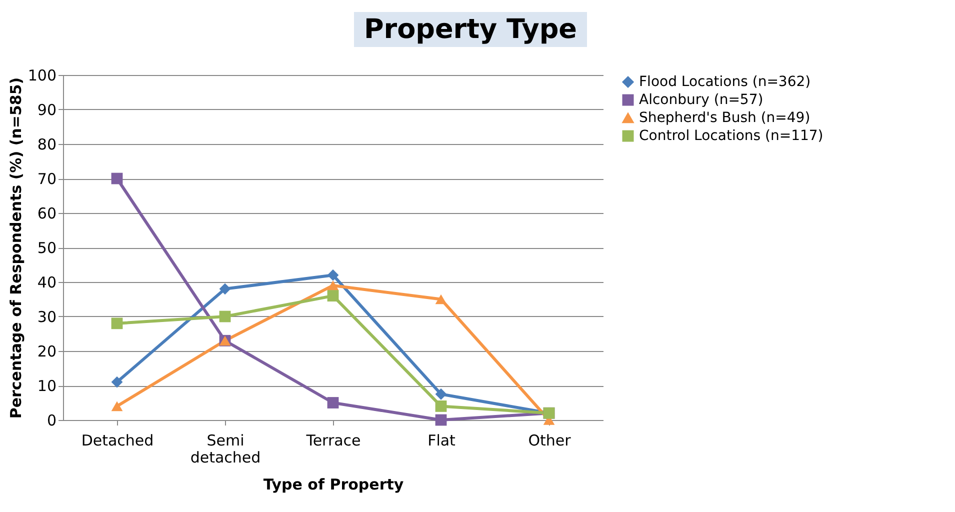 This screenshot has width=955, height=512. I want to click on legend-label: Shepherd's Bush (n=49), so click(724, 118).